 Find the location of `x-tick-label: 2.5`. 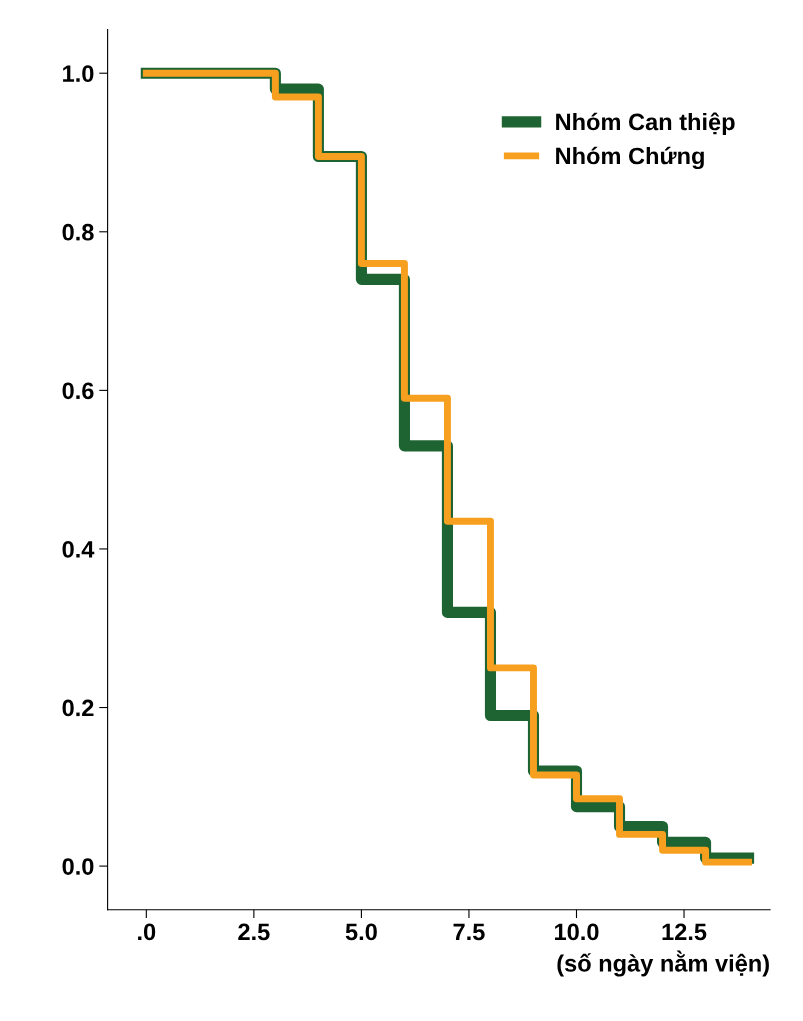

x-tick-label: 2.5 is located at coordinates (254, 932).